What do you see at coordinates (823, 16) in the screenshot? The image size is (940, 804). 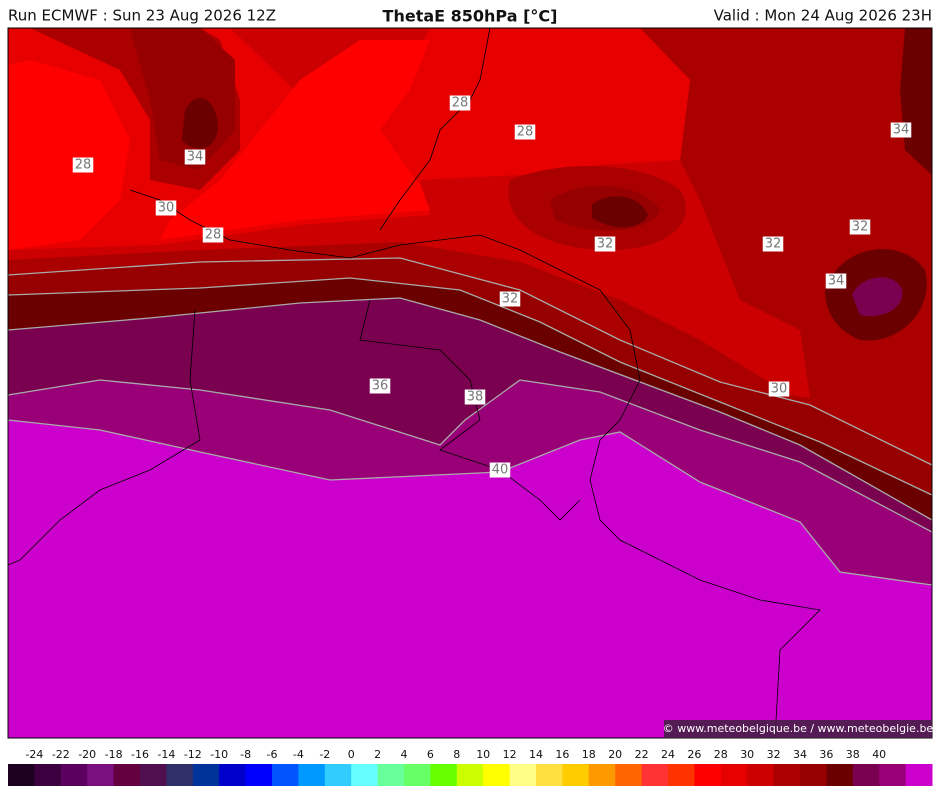 I see `valid-info: Valid : Mon 24 Aug 2026 23H` at bounding box center [823, 16].